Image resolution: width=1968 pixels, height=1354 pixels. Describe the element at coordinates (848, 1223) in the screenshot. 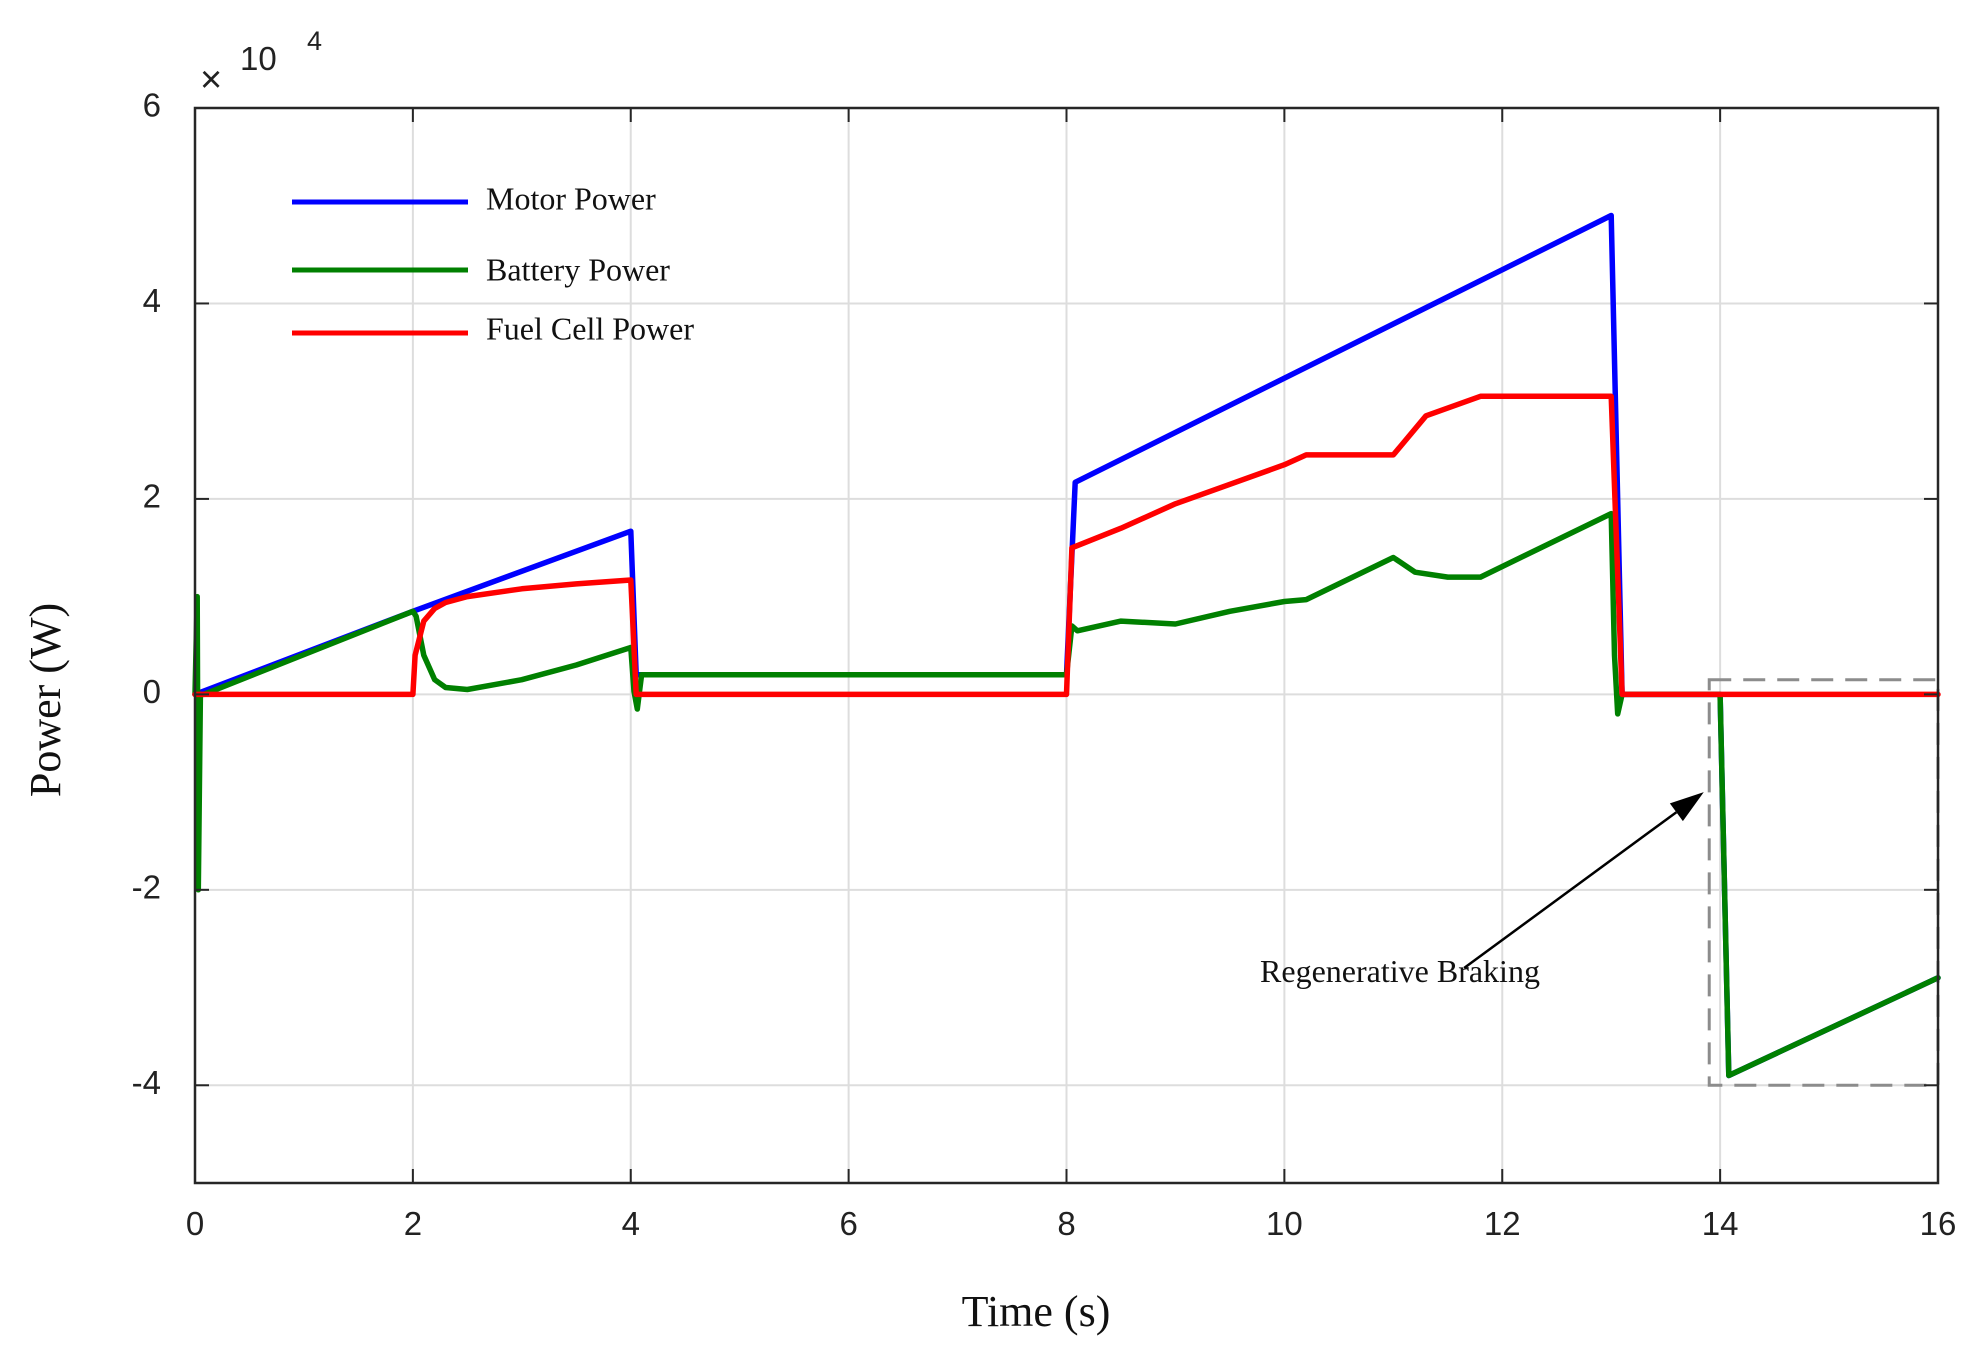

I see `x-tick-label: 6` at that location.